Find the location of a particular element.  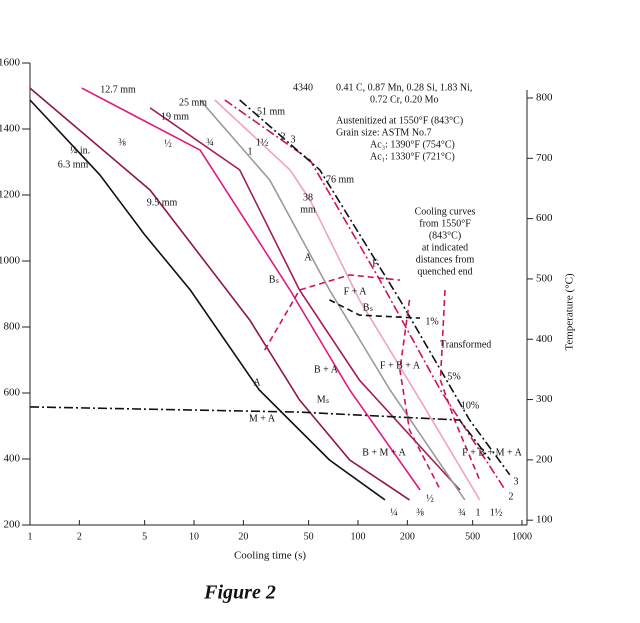

annotation: B + M + A is located at coordinates (384, 452).